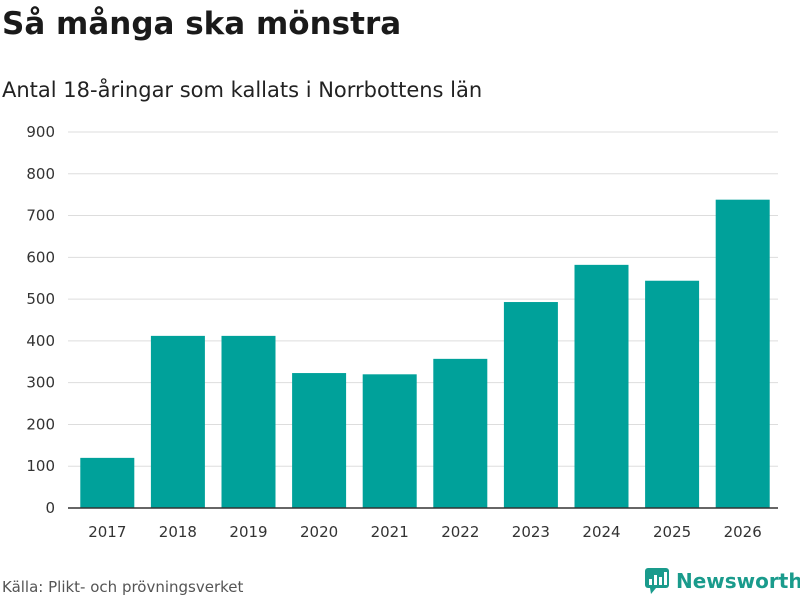 This screenshot has height=600, width=800. What do you see at coordinates (319, 440) in the screenshot?
I see `bar-2020` at bounding box center [319, 440].